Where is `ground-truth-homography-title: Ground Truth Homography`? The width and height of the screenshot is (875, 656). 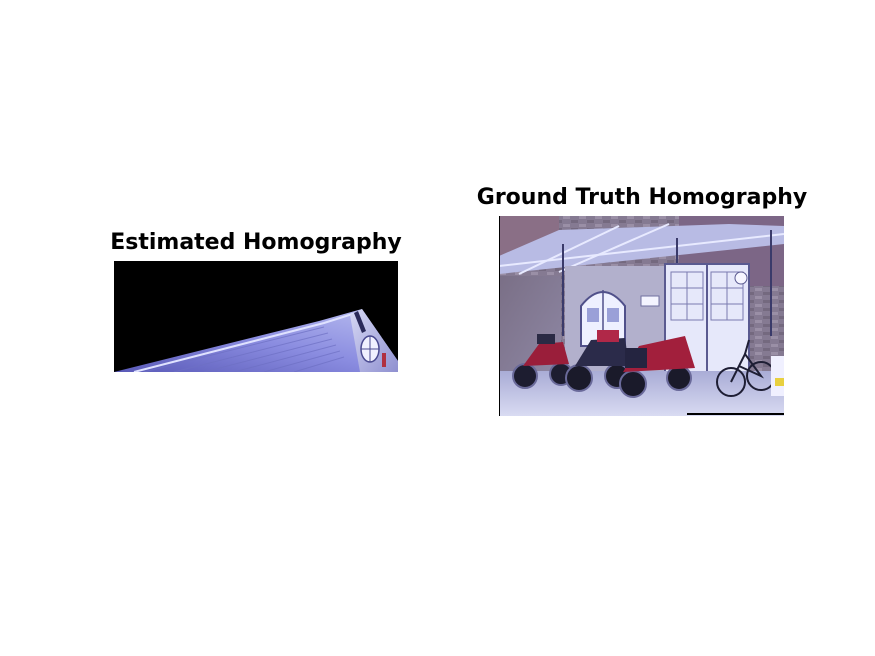
ground-truth-homography-title: Ground Truth Homography is located at coordinates (642, 197).